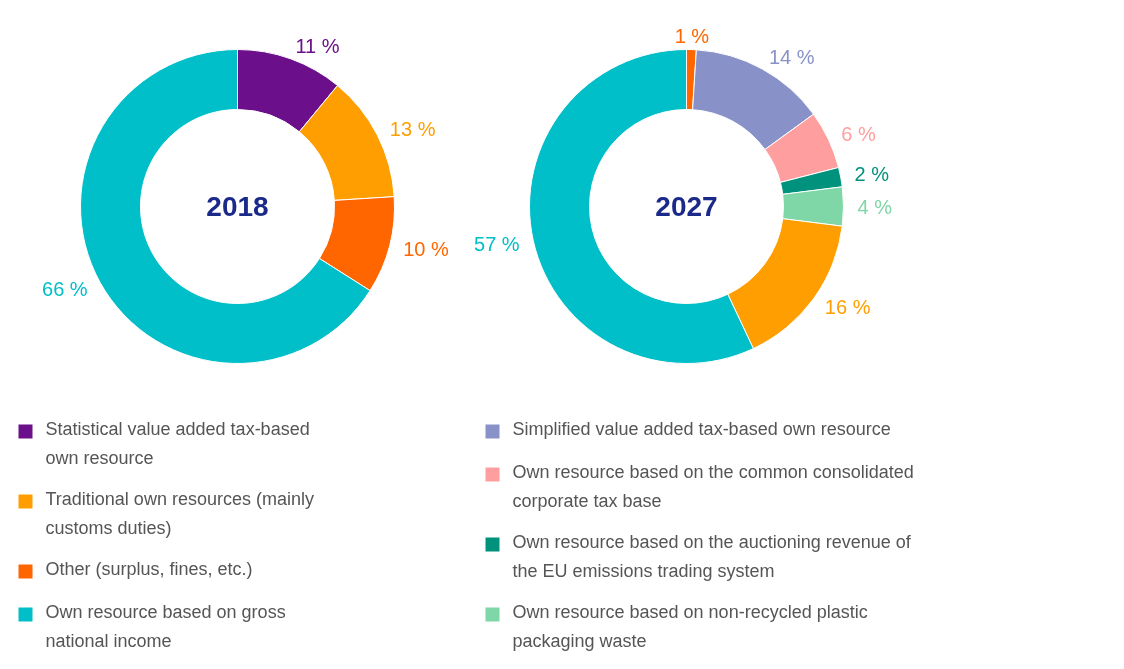 Image resolution: width=1124 pixels, height=669 pixels. Describe the element at coordinates (690, 626) in the screenshot. I see `legend-label: Own resource based on non-recycled plastic packaging waste` at that location.